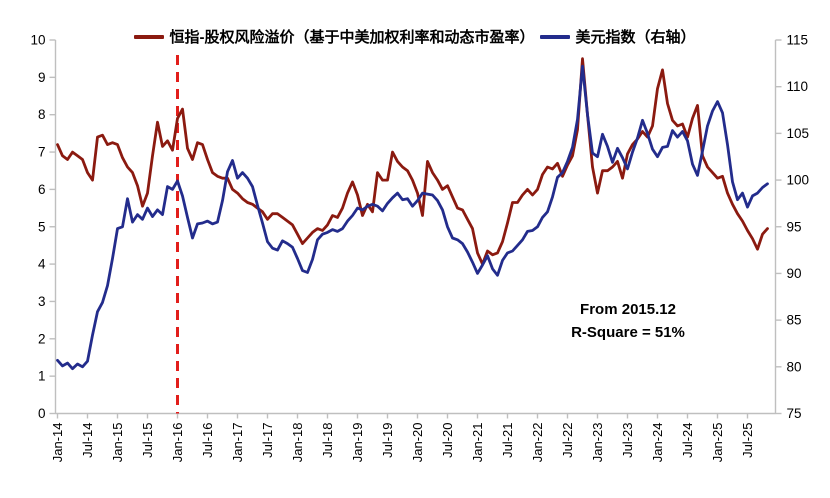 This screenshot has height=498, width=830. I want to click on x-axis-tick-label: Jan-16, so click(177, 443).